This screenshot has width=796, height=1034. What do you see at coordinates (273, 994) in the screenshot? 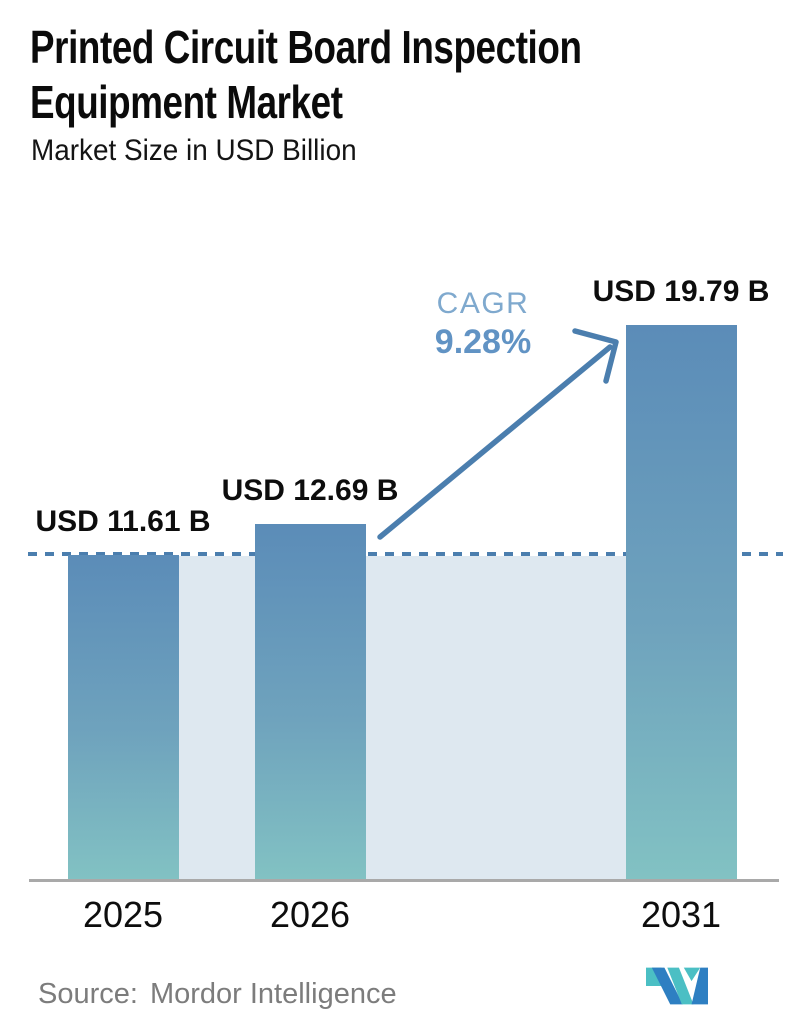
I see `source-value: Mordor Intelligence` at bounding box center [273, 994].